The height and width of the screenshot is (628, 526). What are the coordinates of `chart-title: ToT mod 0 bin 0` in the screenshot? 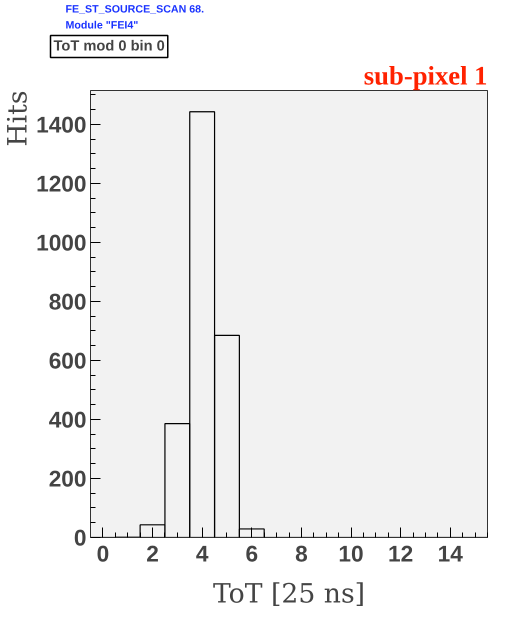 It's located at (109, 46).